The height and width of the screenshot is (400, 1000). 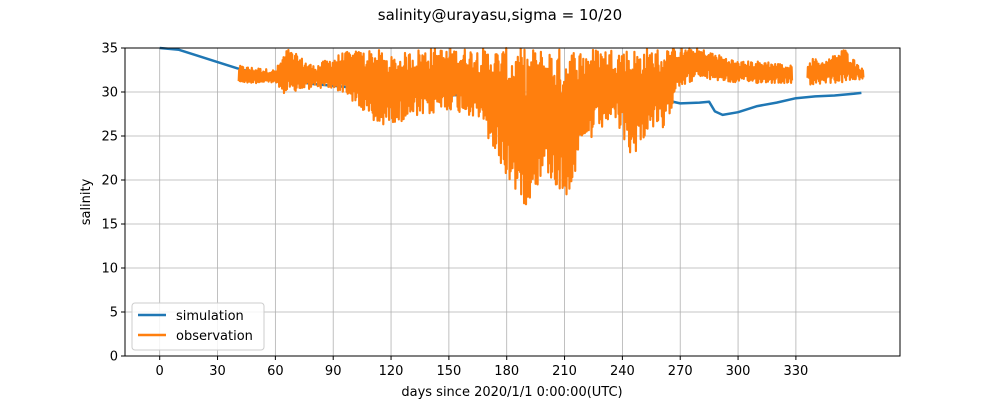 I want to click on x-tick-label: 300, so click(x=738, y=371).